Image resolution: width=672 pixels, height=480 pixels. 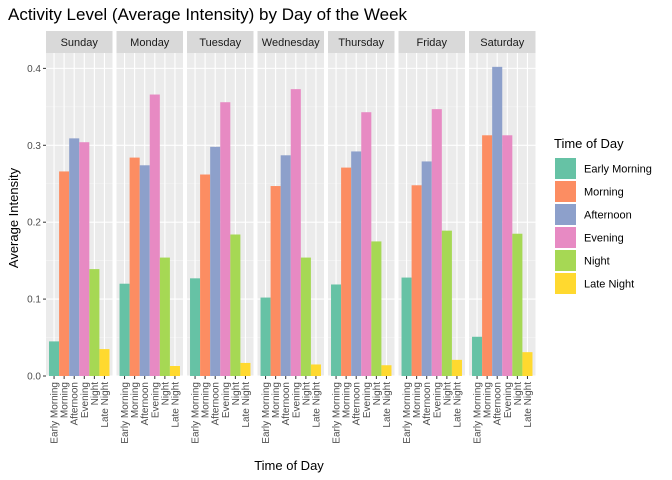 I want to click on bar-thursday-night, so click(x=376, y=308).